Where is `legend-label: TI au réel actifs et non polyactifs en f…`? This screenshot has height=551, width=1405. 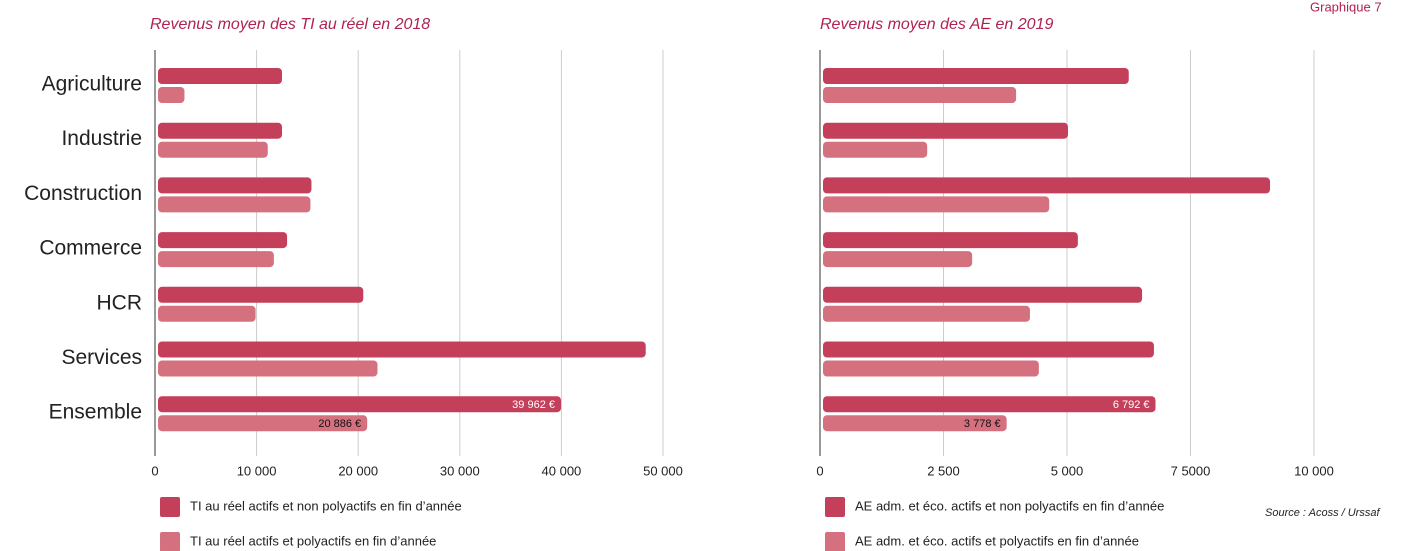
legend-label: TI au réel actifs et non polyactifs en f… is located at coordinates (326, 505).